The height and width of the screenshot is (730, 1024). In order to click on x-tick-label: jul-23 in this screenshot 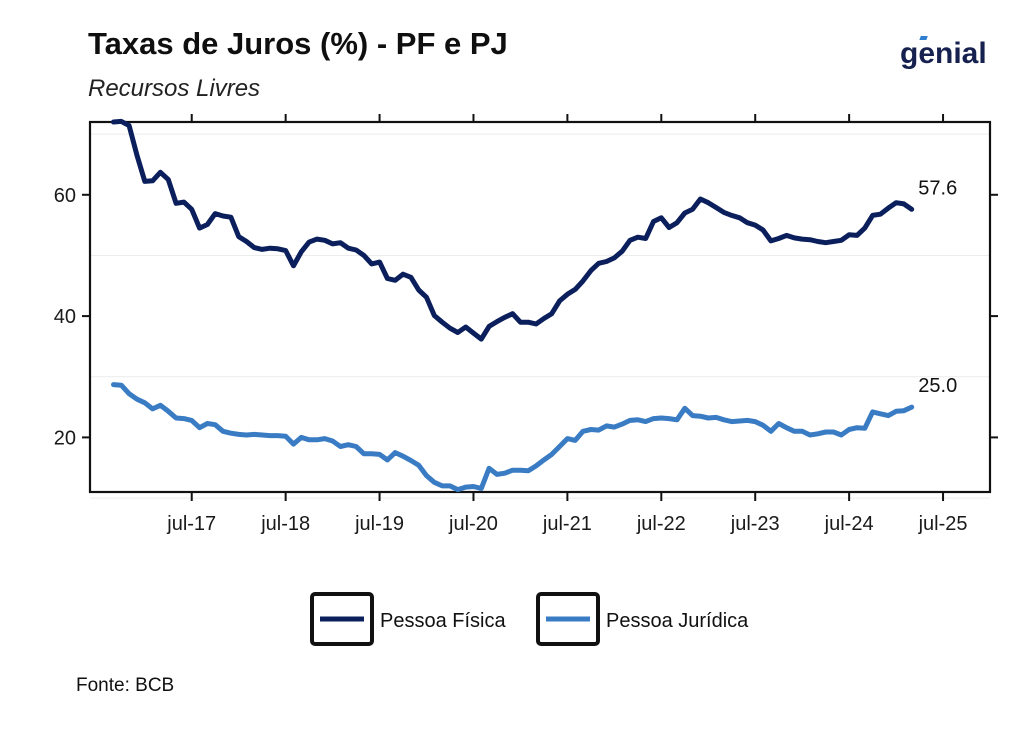, I will do `click(755, 524)`.